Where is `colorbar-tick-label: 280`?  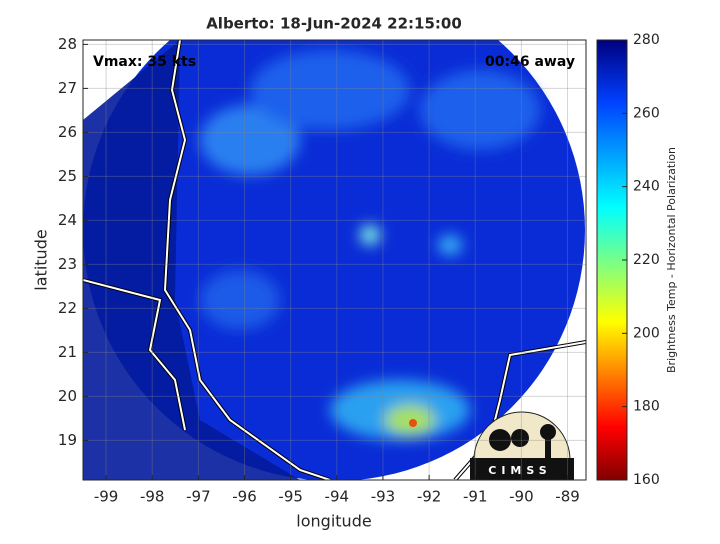 colorbar-tick-label: 280 is located at coordinates (646, 40).